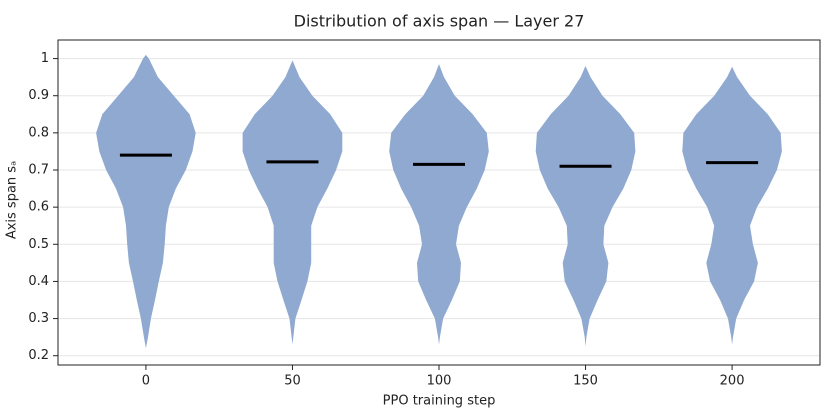 The height and width of the screenshot is (420, 832). Describe the element at coordinates (38, 207) in the screenshot. I see `y-tick-label: 0.6` at that location.